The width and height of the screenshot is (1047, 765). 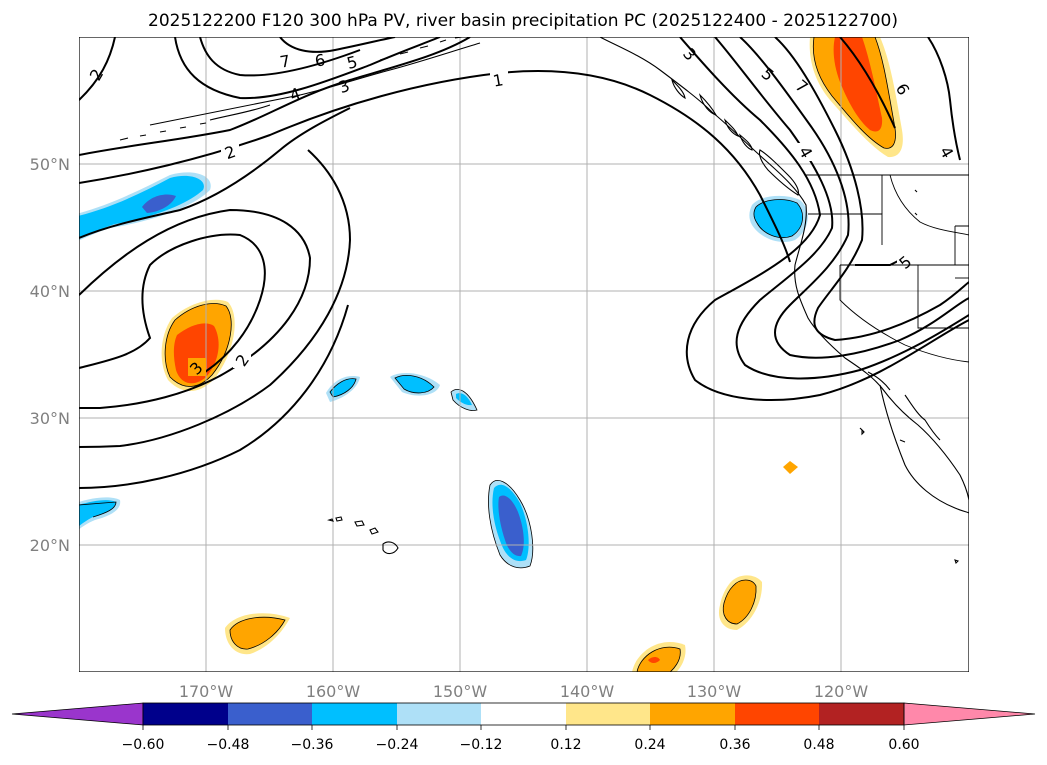 What do you see at coordinates (159, 203) in the screenshot?
I see `shade-neg-nw-core` at bounding box center [159, 203].